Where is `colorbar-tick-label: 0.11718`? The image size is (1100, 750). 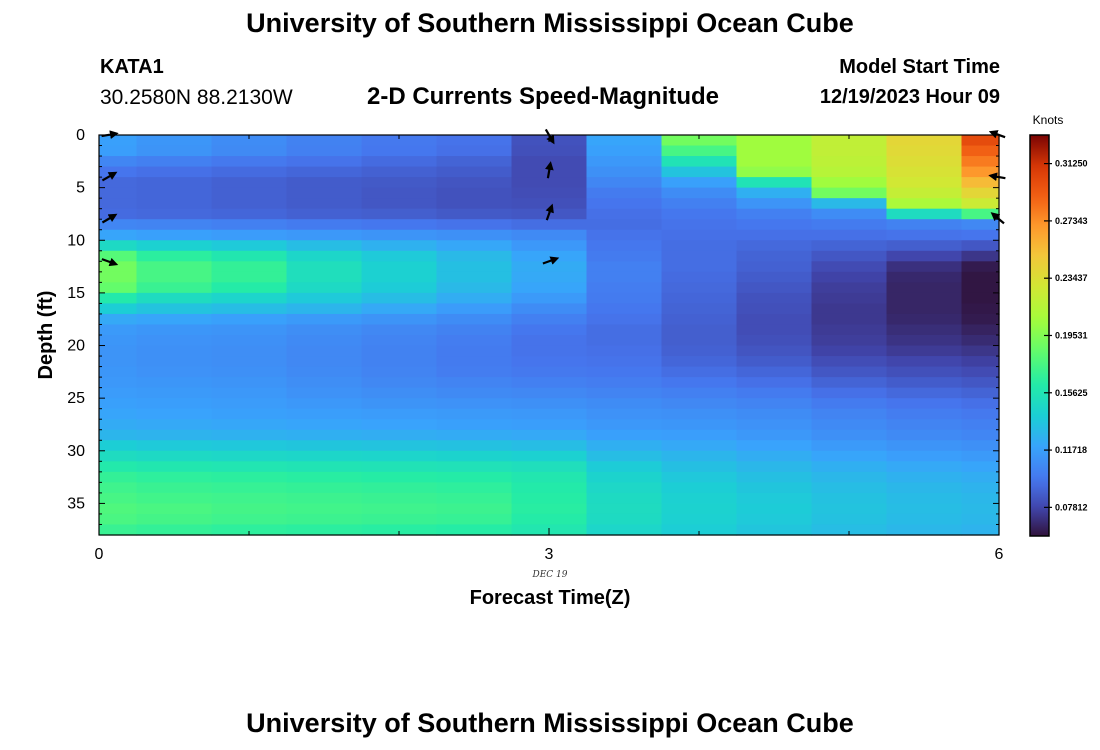
colorbar-tick-label: 0.11718 is located at coordinates (1071, 450).